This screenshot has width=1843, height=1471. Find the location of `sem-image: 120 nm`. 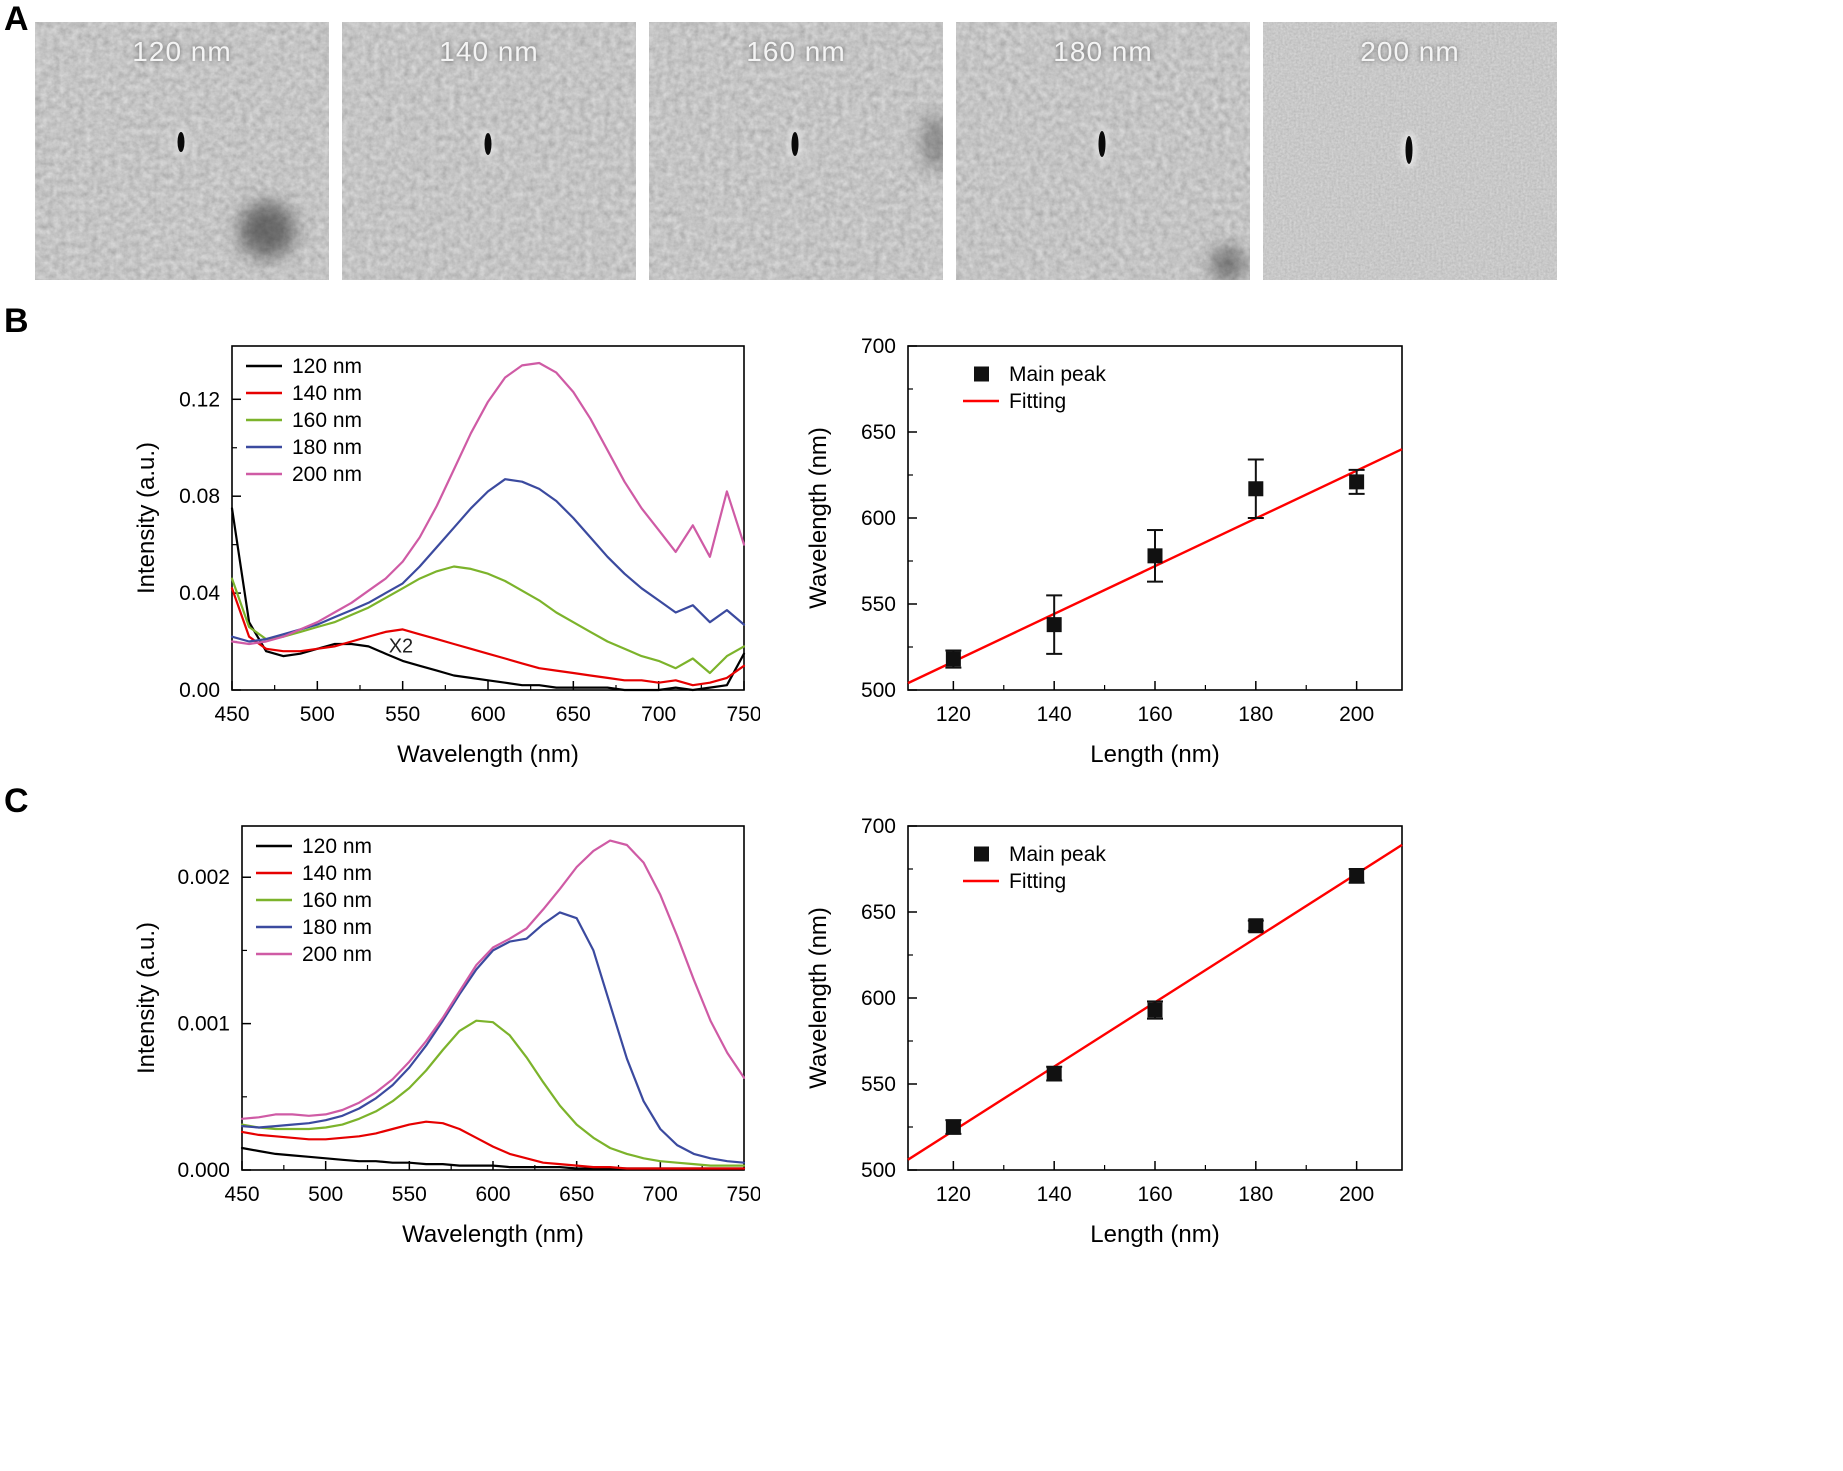

sem-image: 120 nm is located at coordinates (182, 151).